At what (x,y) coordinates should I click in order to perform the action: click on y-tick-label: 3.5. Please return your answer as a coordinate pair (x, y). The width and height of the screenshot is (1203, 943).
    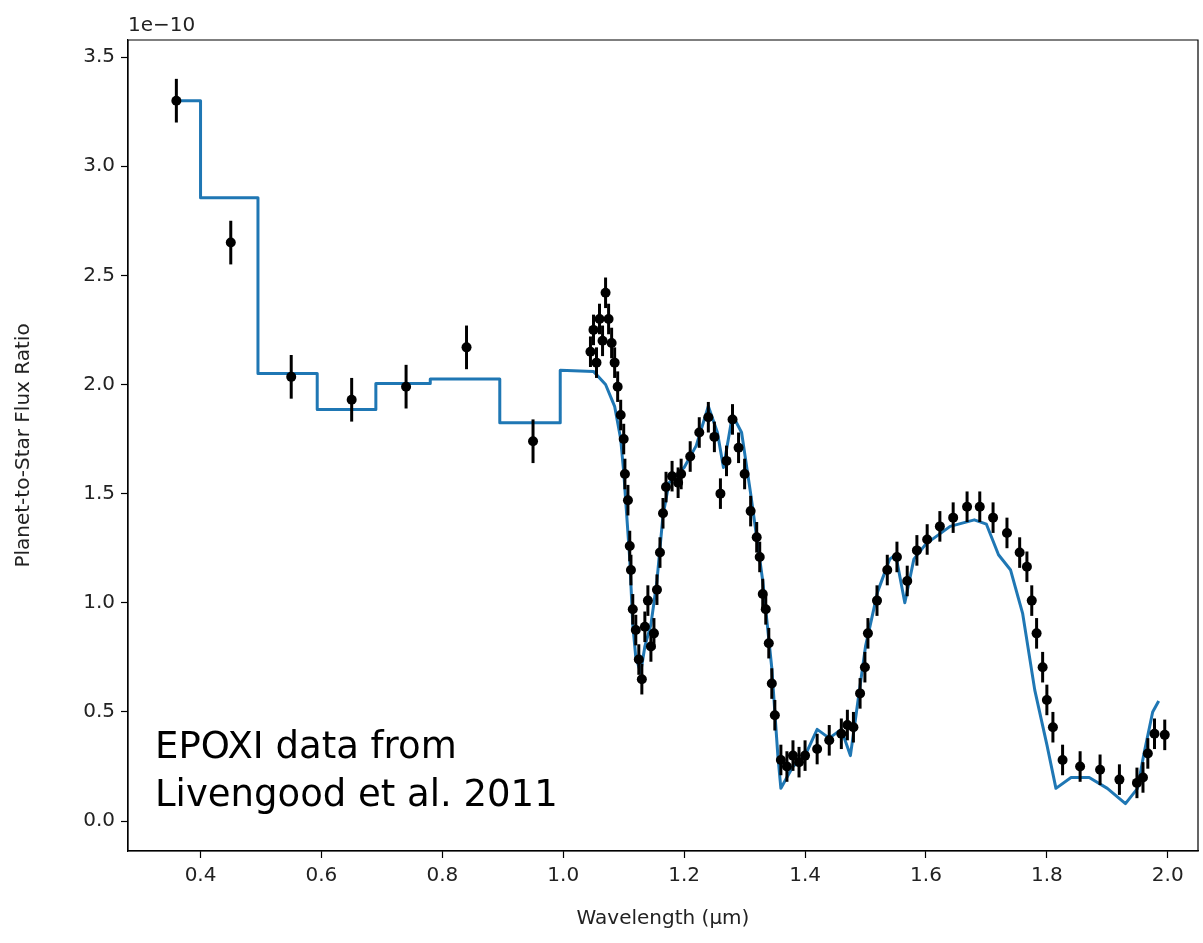
    Looking at the image, I should click on (99, 55).